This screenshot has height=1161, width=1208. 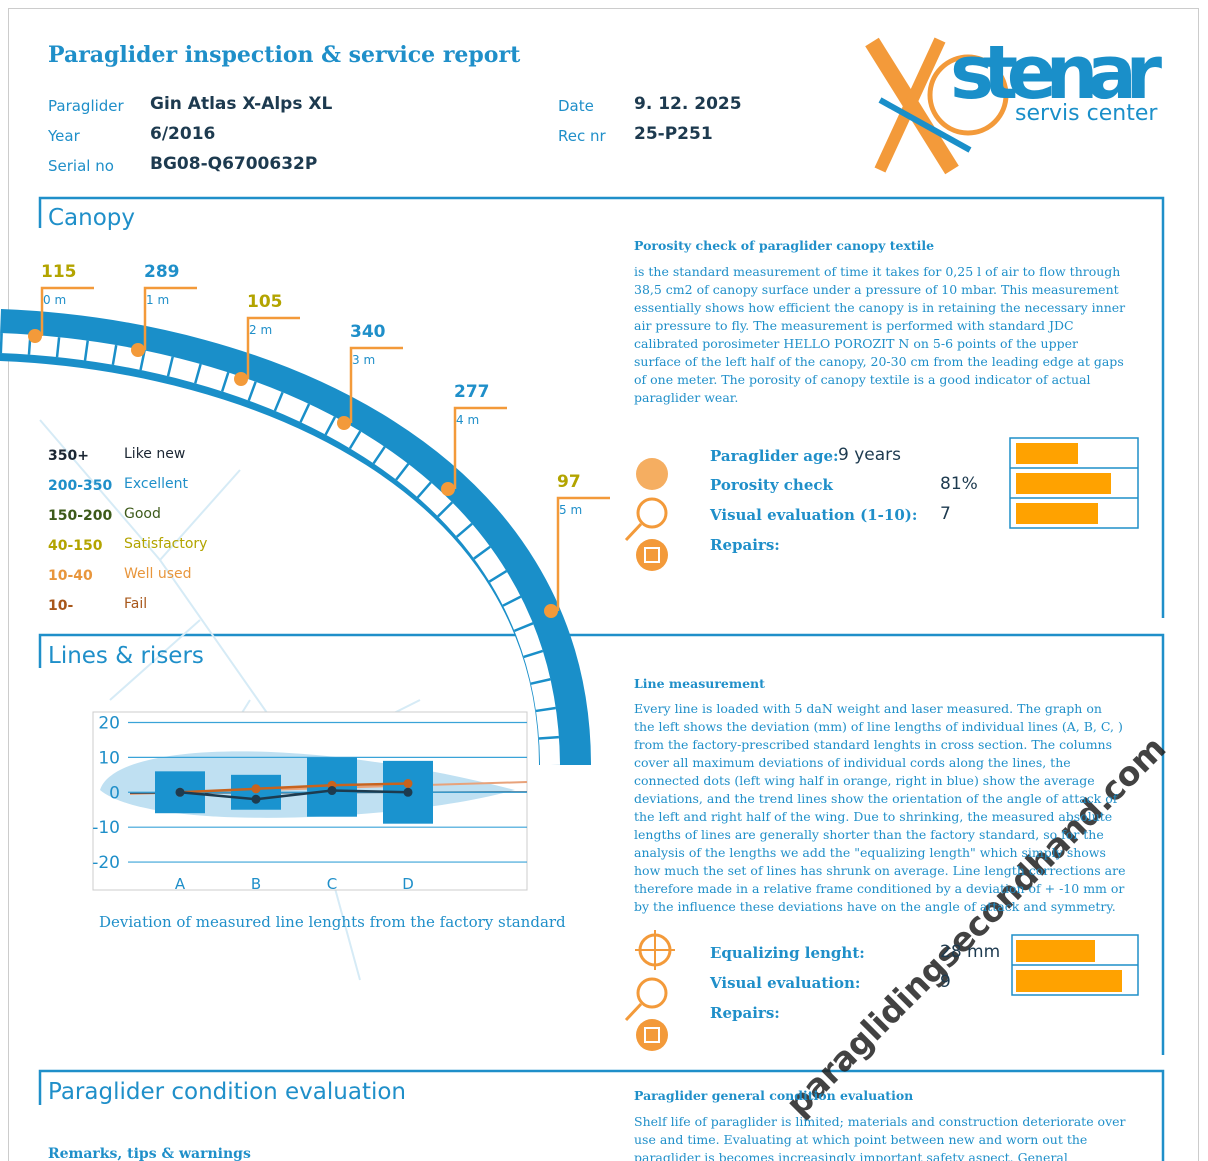 What do you see at coordinates (571, 510) in the screenshot?
I see `point-position: 5 m` at bounding box center [571, 510].